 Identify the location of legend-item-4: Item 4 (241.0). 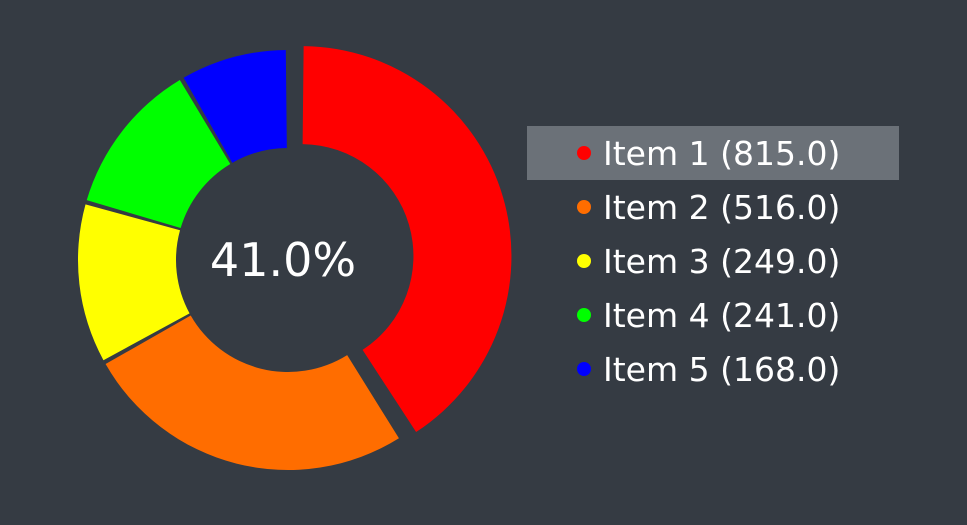
(713, 315).